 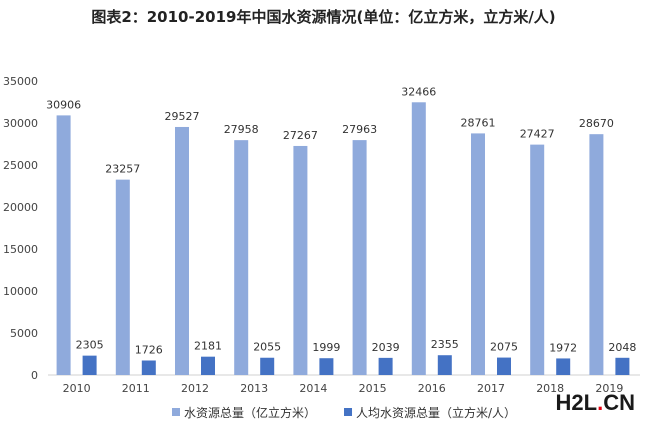 What do you see at coordinates (619, 402) in the screenshot?
I see `watermark-right: CN` at bounding box center [619, 402].